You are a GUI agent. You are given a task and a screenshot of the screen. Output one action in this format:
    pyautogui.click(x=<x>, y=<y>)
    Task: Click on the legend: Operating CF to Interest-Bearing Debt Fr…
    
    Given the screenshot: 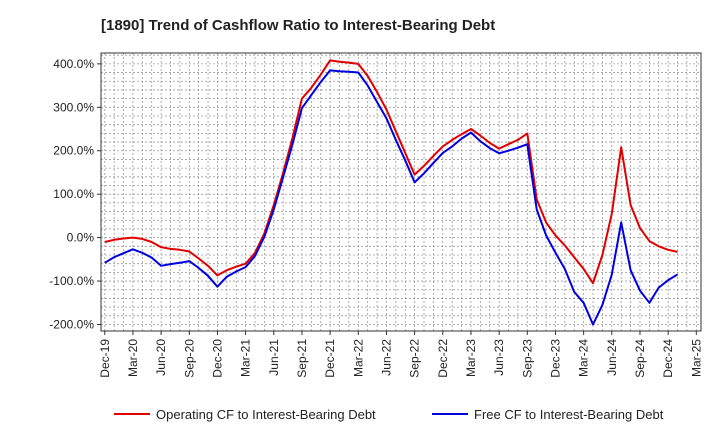 What is the action you would take?
    pyautogui.click(x=389, y=414)
    